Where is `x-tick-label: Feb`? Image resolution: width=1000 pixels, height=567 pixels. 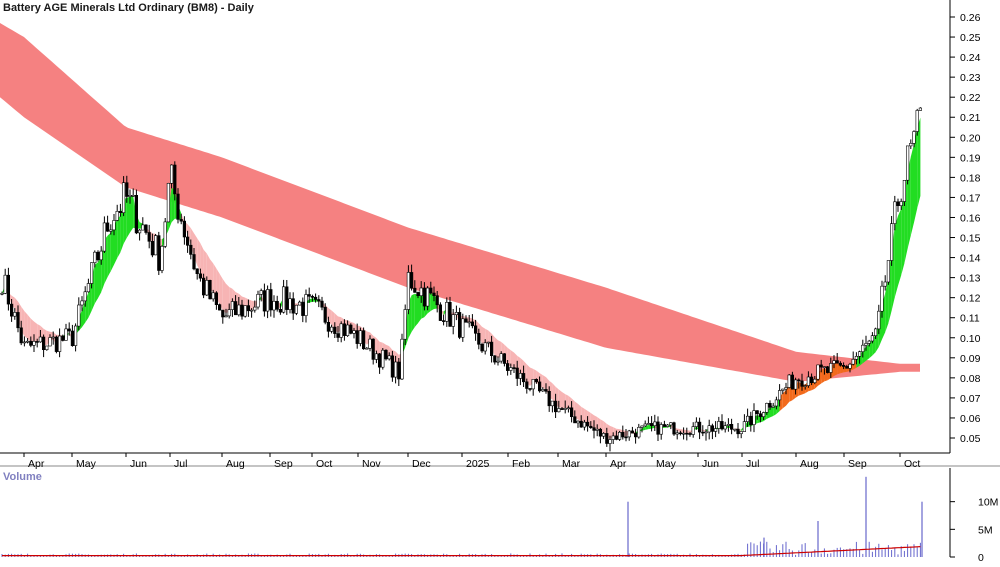
x-tick-label: Feb is located at coordinates (521, 464).